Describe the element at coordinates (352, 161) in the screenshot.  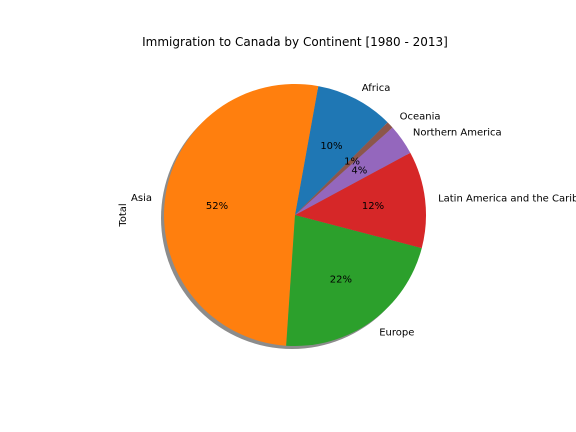
I see `slice-percent-oceania: 1%` at that location.